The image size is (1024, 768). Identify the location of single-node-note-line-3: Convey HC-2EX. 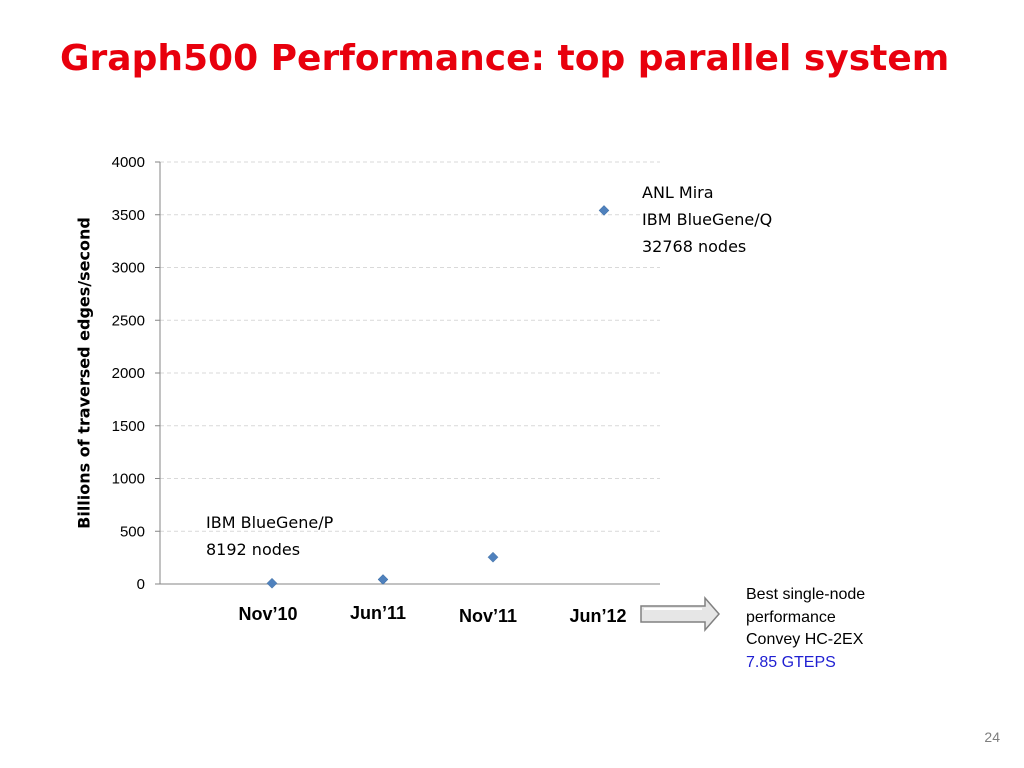
(805, 639).